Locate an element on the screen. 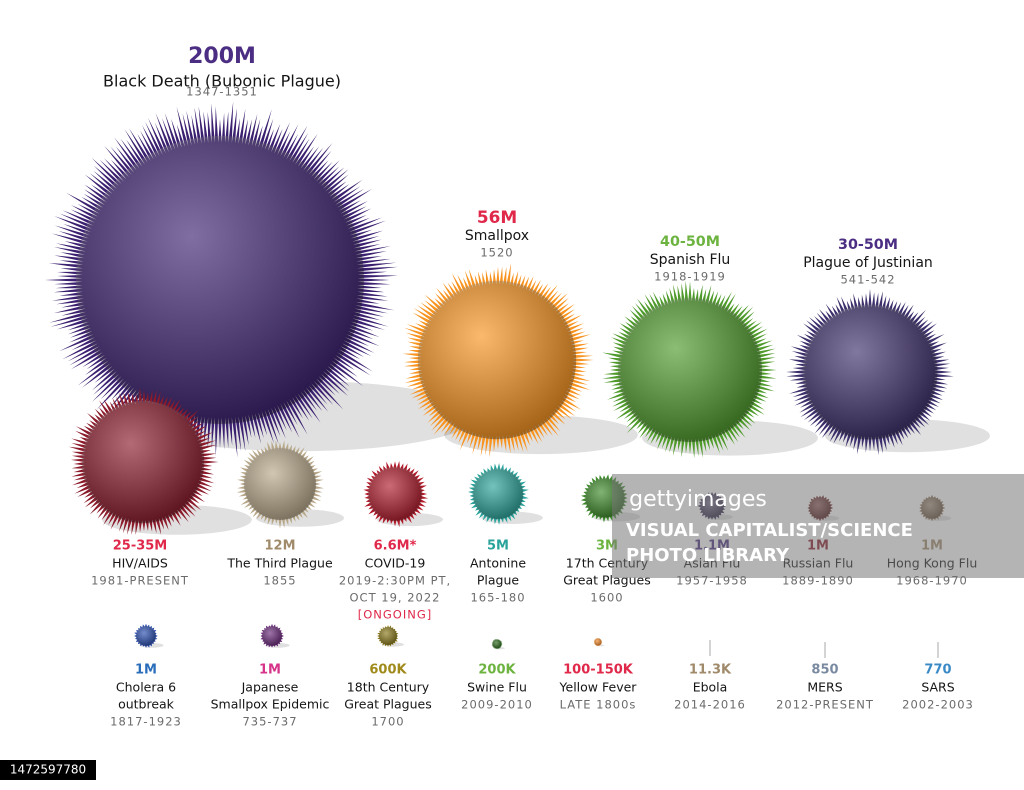 The width and height of the screenshot is (1024, 790). death-toll: 200K is located at coordinates (497, 670).